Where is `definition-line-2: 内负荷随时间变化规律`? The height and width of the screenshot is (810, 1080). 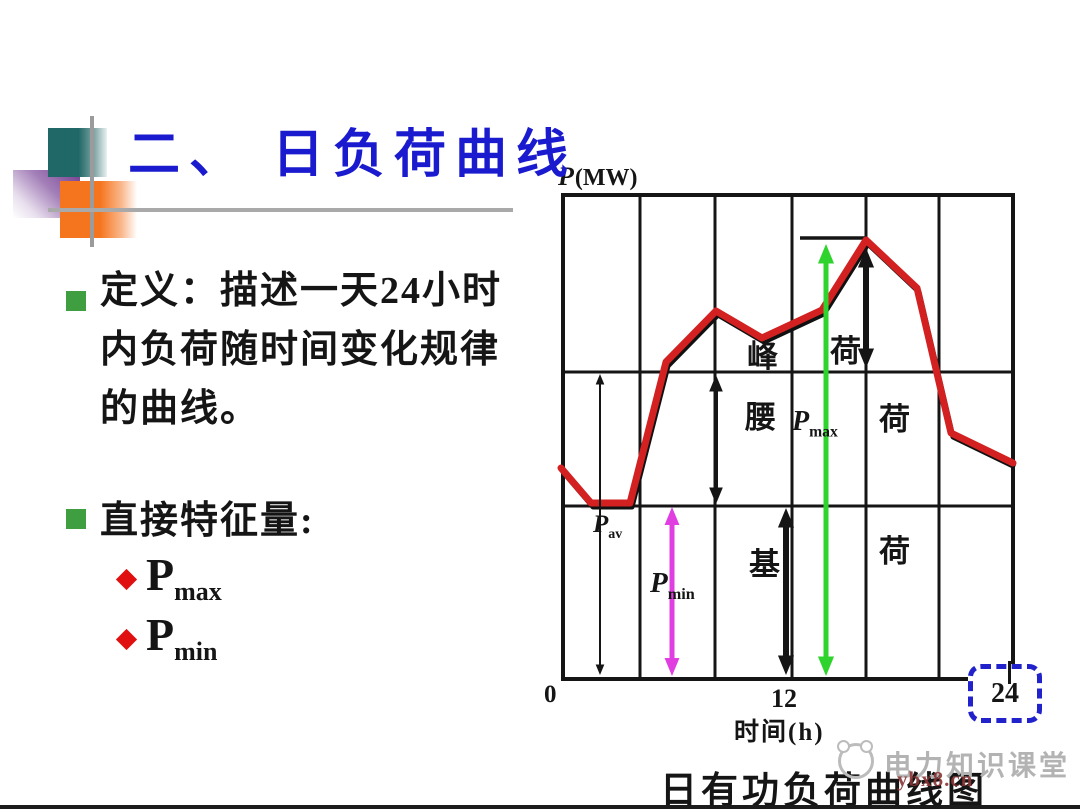
definition-line-2: 内负荷随时间变化规律 is located at coordinates (300, 350).